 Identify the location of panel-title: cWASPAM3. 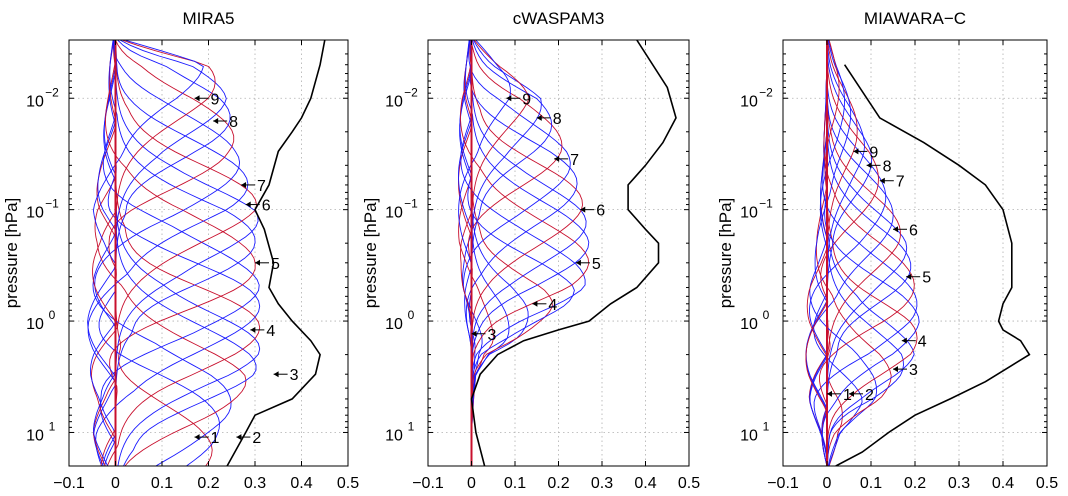
(559, 18).